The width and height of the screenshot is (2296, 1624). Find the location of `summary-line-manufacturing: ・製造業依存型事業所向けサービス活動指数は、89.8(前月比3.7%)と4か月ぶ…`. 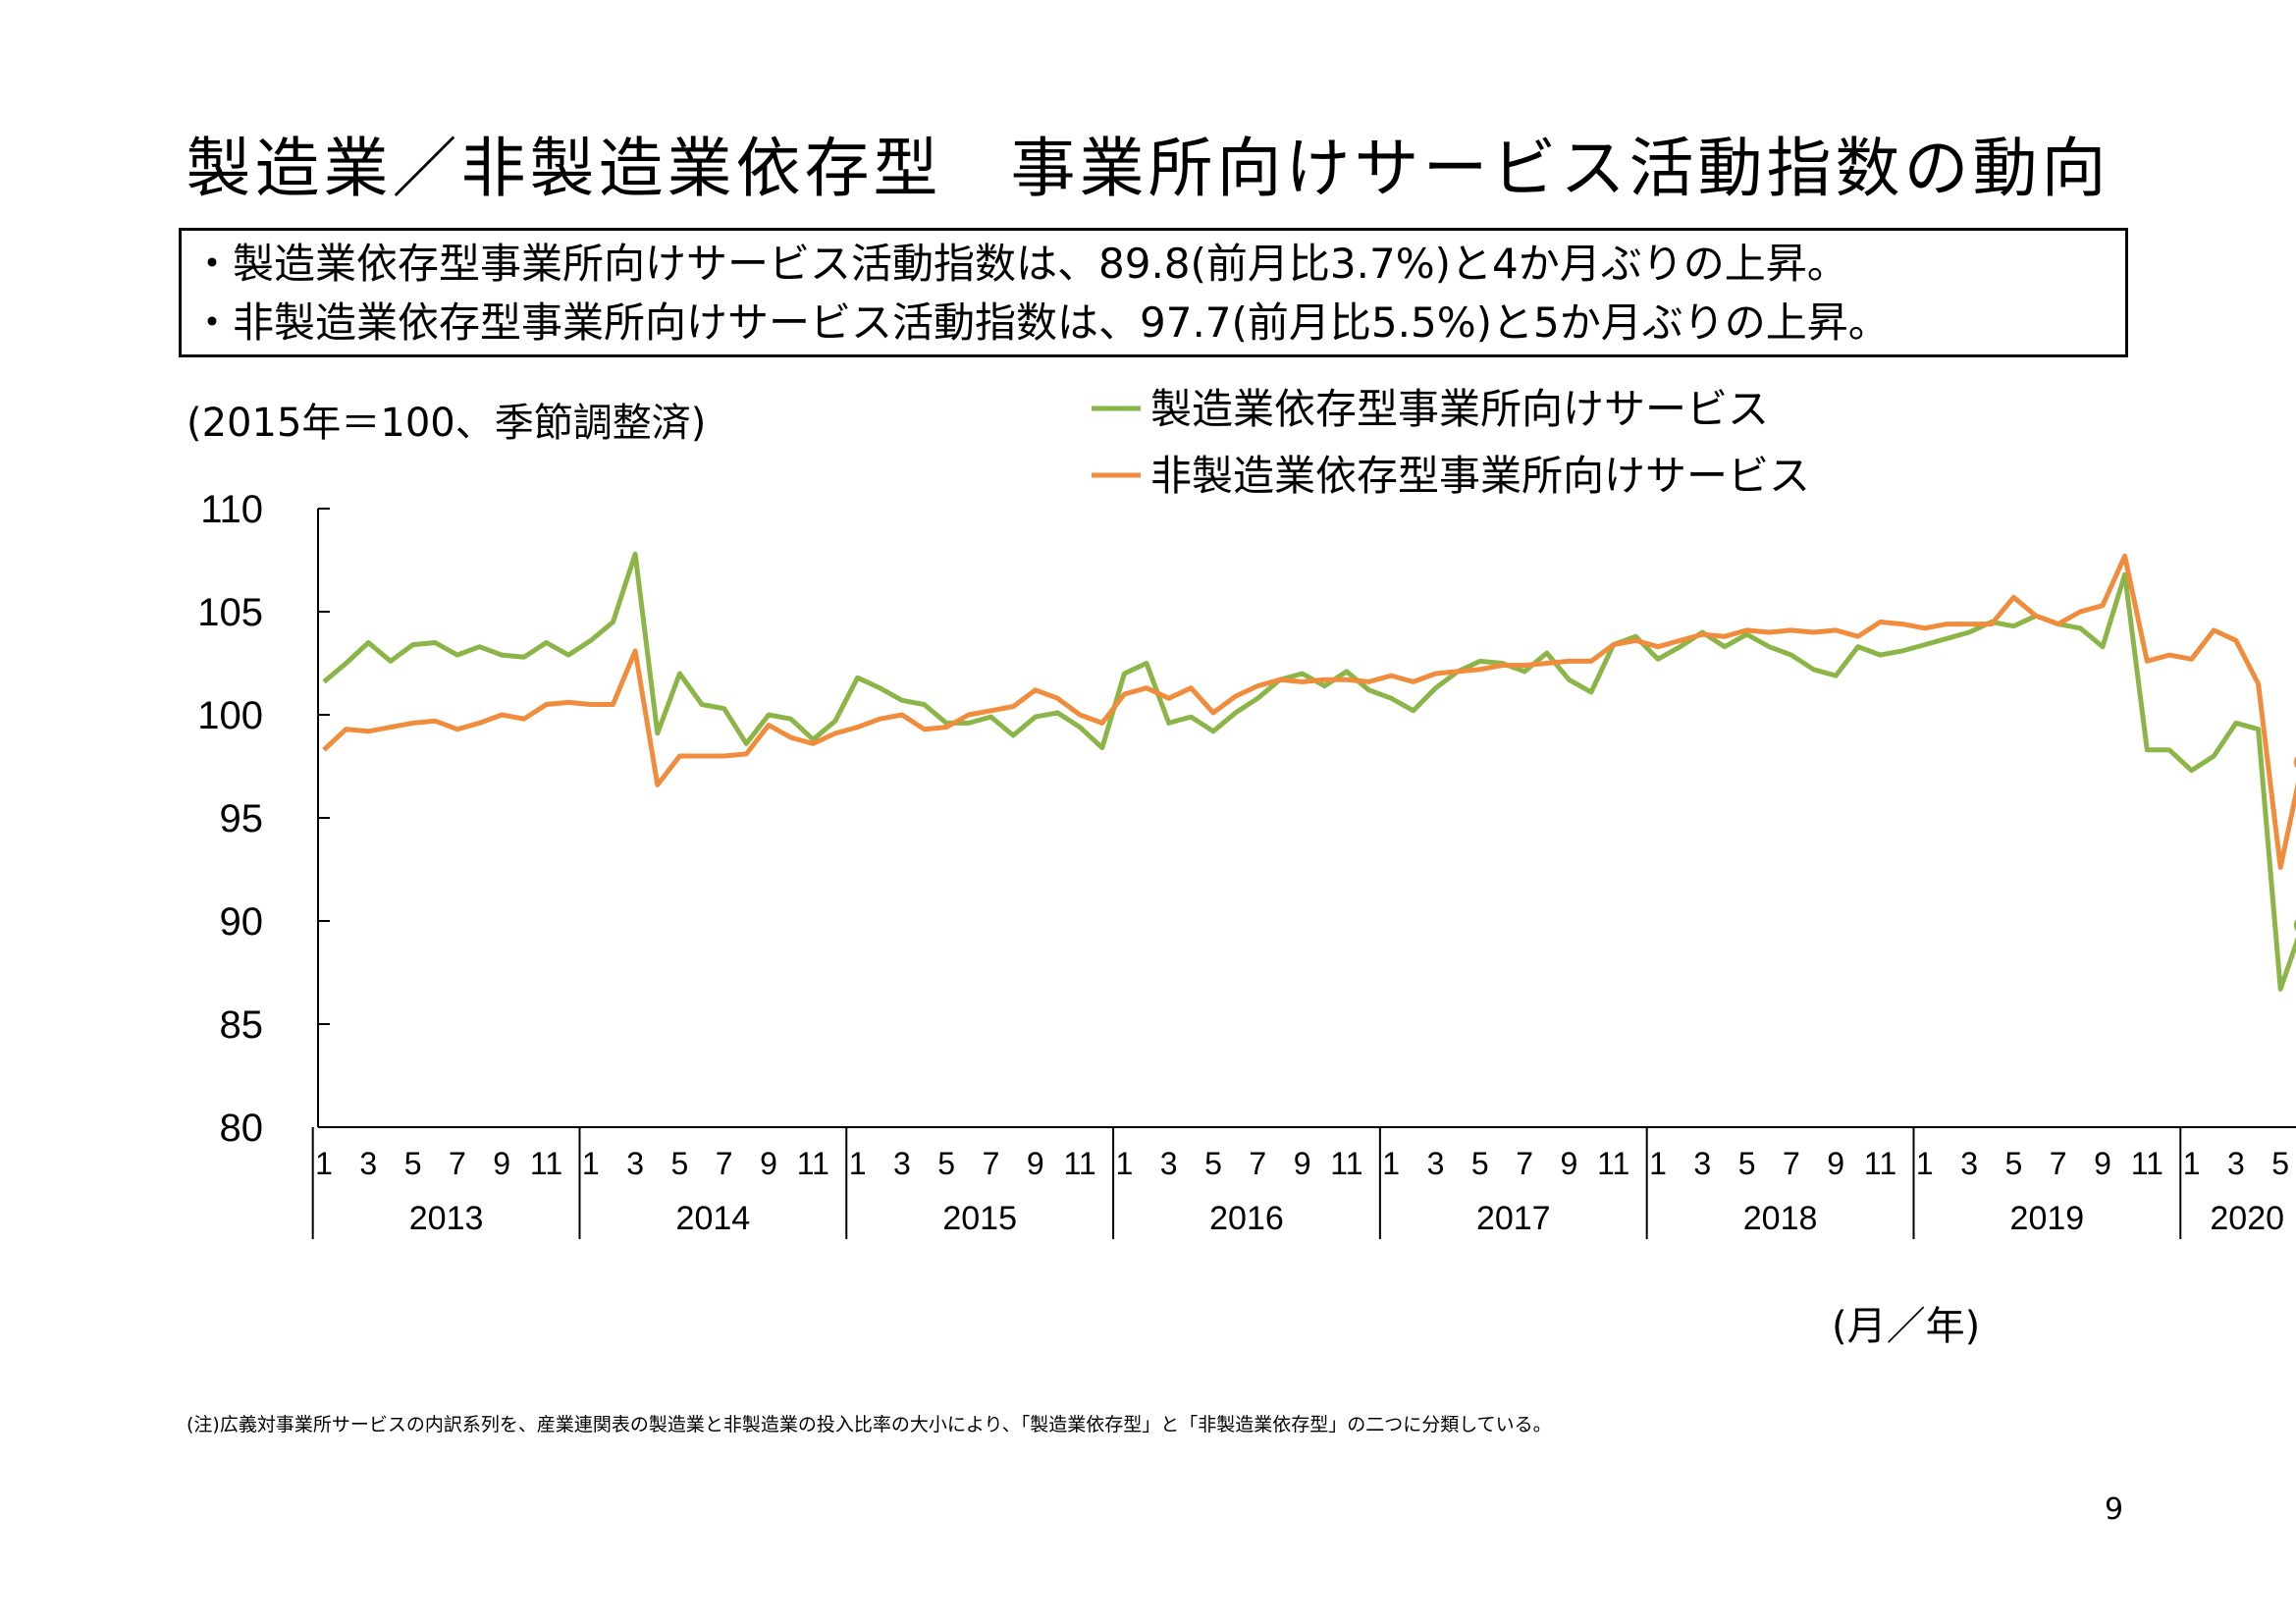

summary-line-manufacturing: ・製造業依存型事業所向けサービス活動指数は、89.8(前月比3.7%)と4か月ぶ… is located at coordinates (1019, 264).